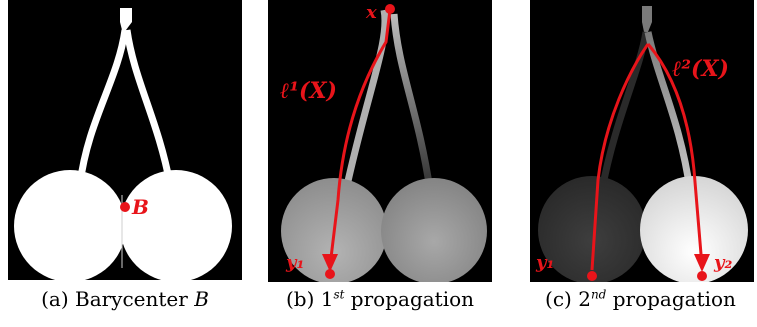 This screenshot has height=327, width=757. I want to click on caption-c: (c) 2nd propagation, so click(640, 299).